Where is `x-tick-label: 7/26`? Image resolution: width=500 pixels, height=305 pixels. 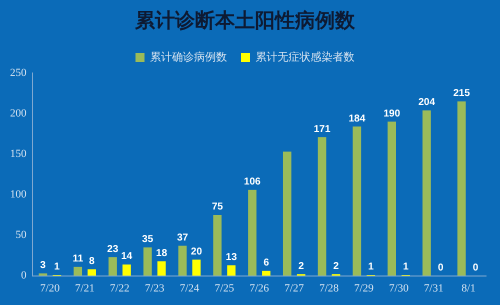 x-tick-label: 7/26 is located at coordinates (259, 288).